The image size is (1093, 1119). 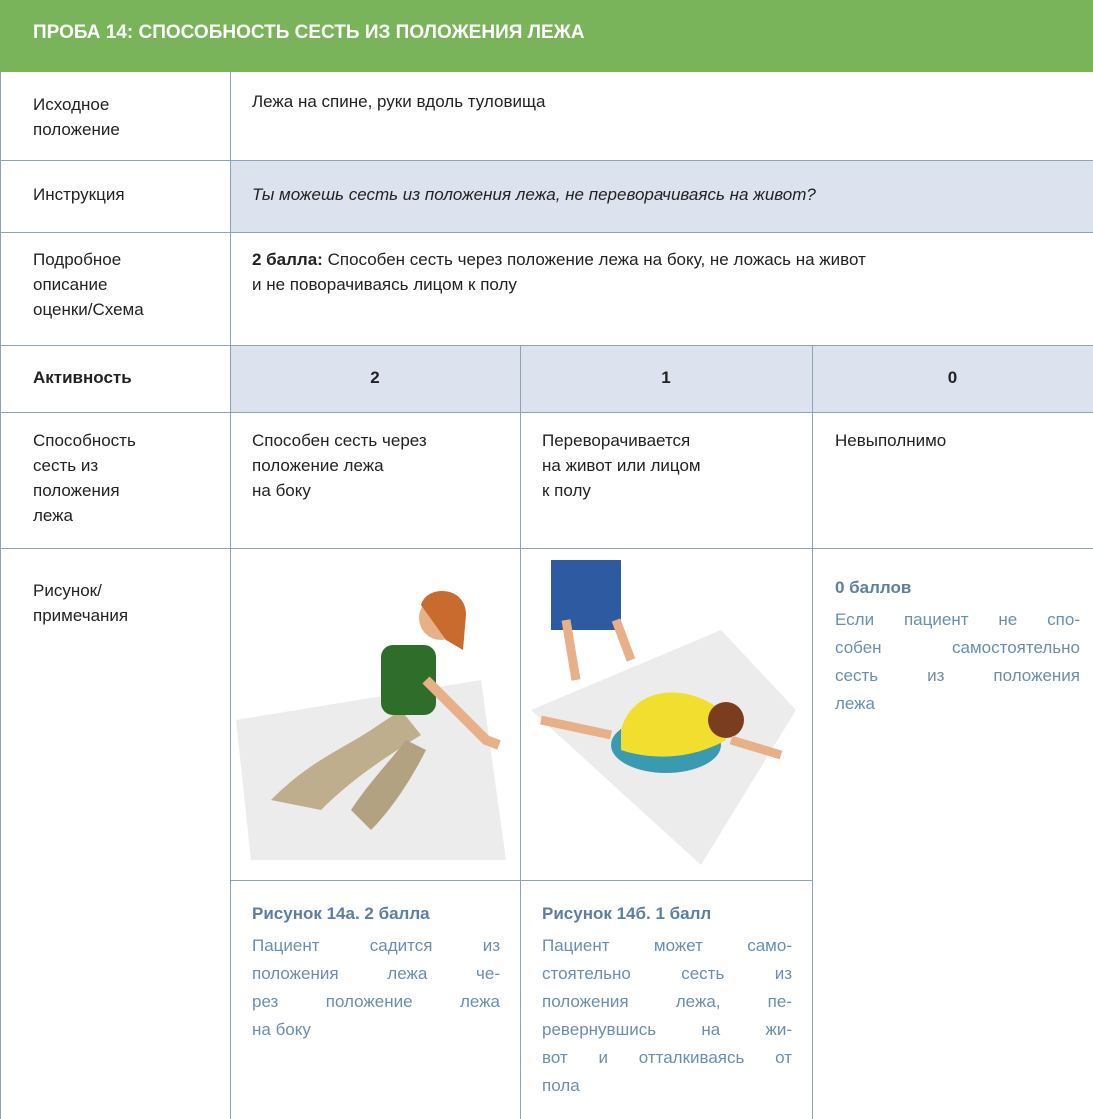 I want to click on row-value: Лежа на спине, руки вдоль туловища, so click(x=399, y=101).